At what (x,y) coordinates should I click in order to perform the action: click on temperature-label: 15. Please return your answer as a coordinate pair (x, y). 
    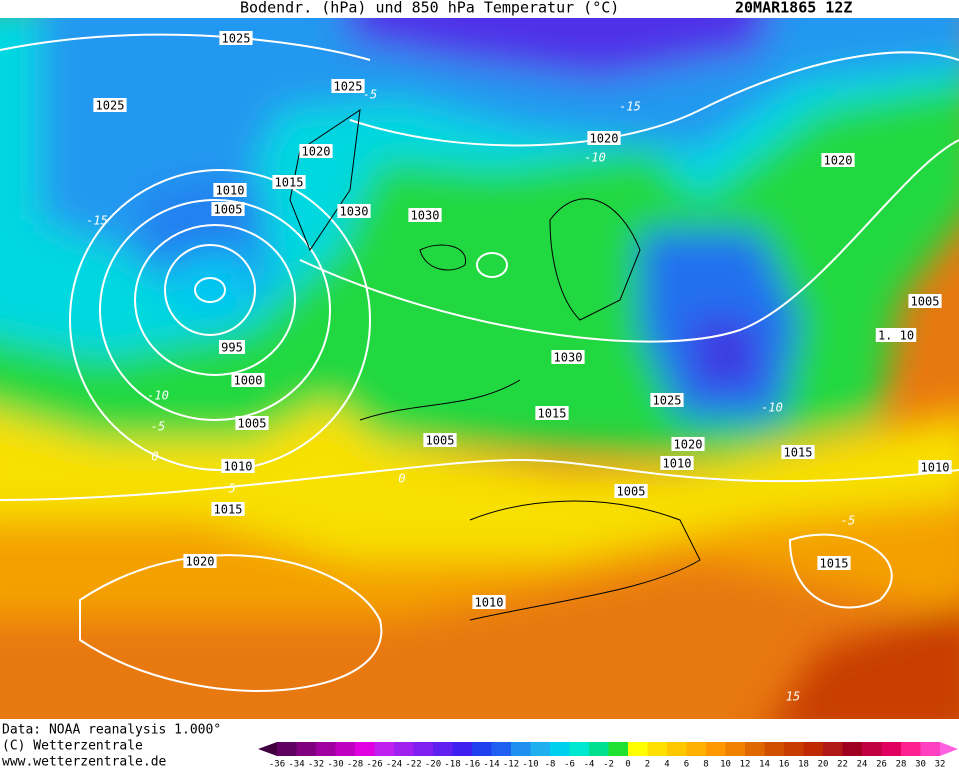
    Looking at the image, I should click on (793, 697).